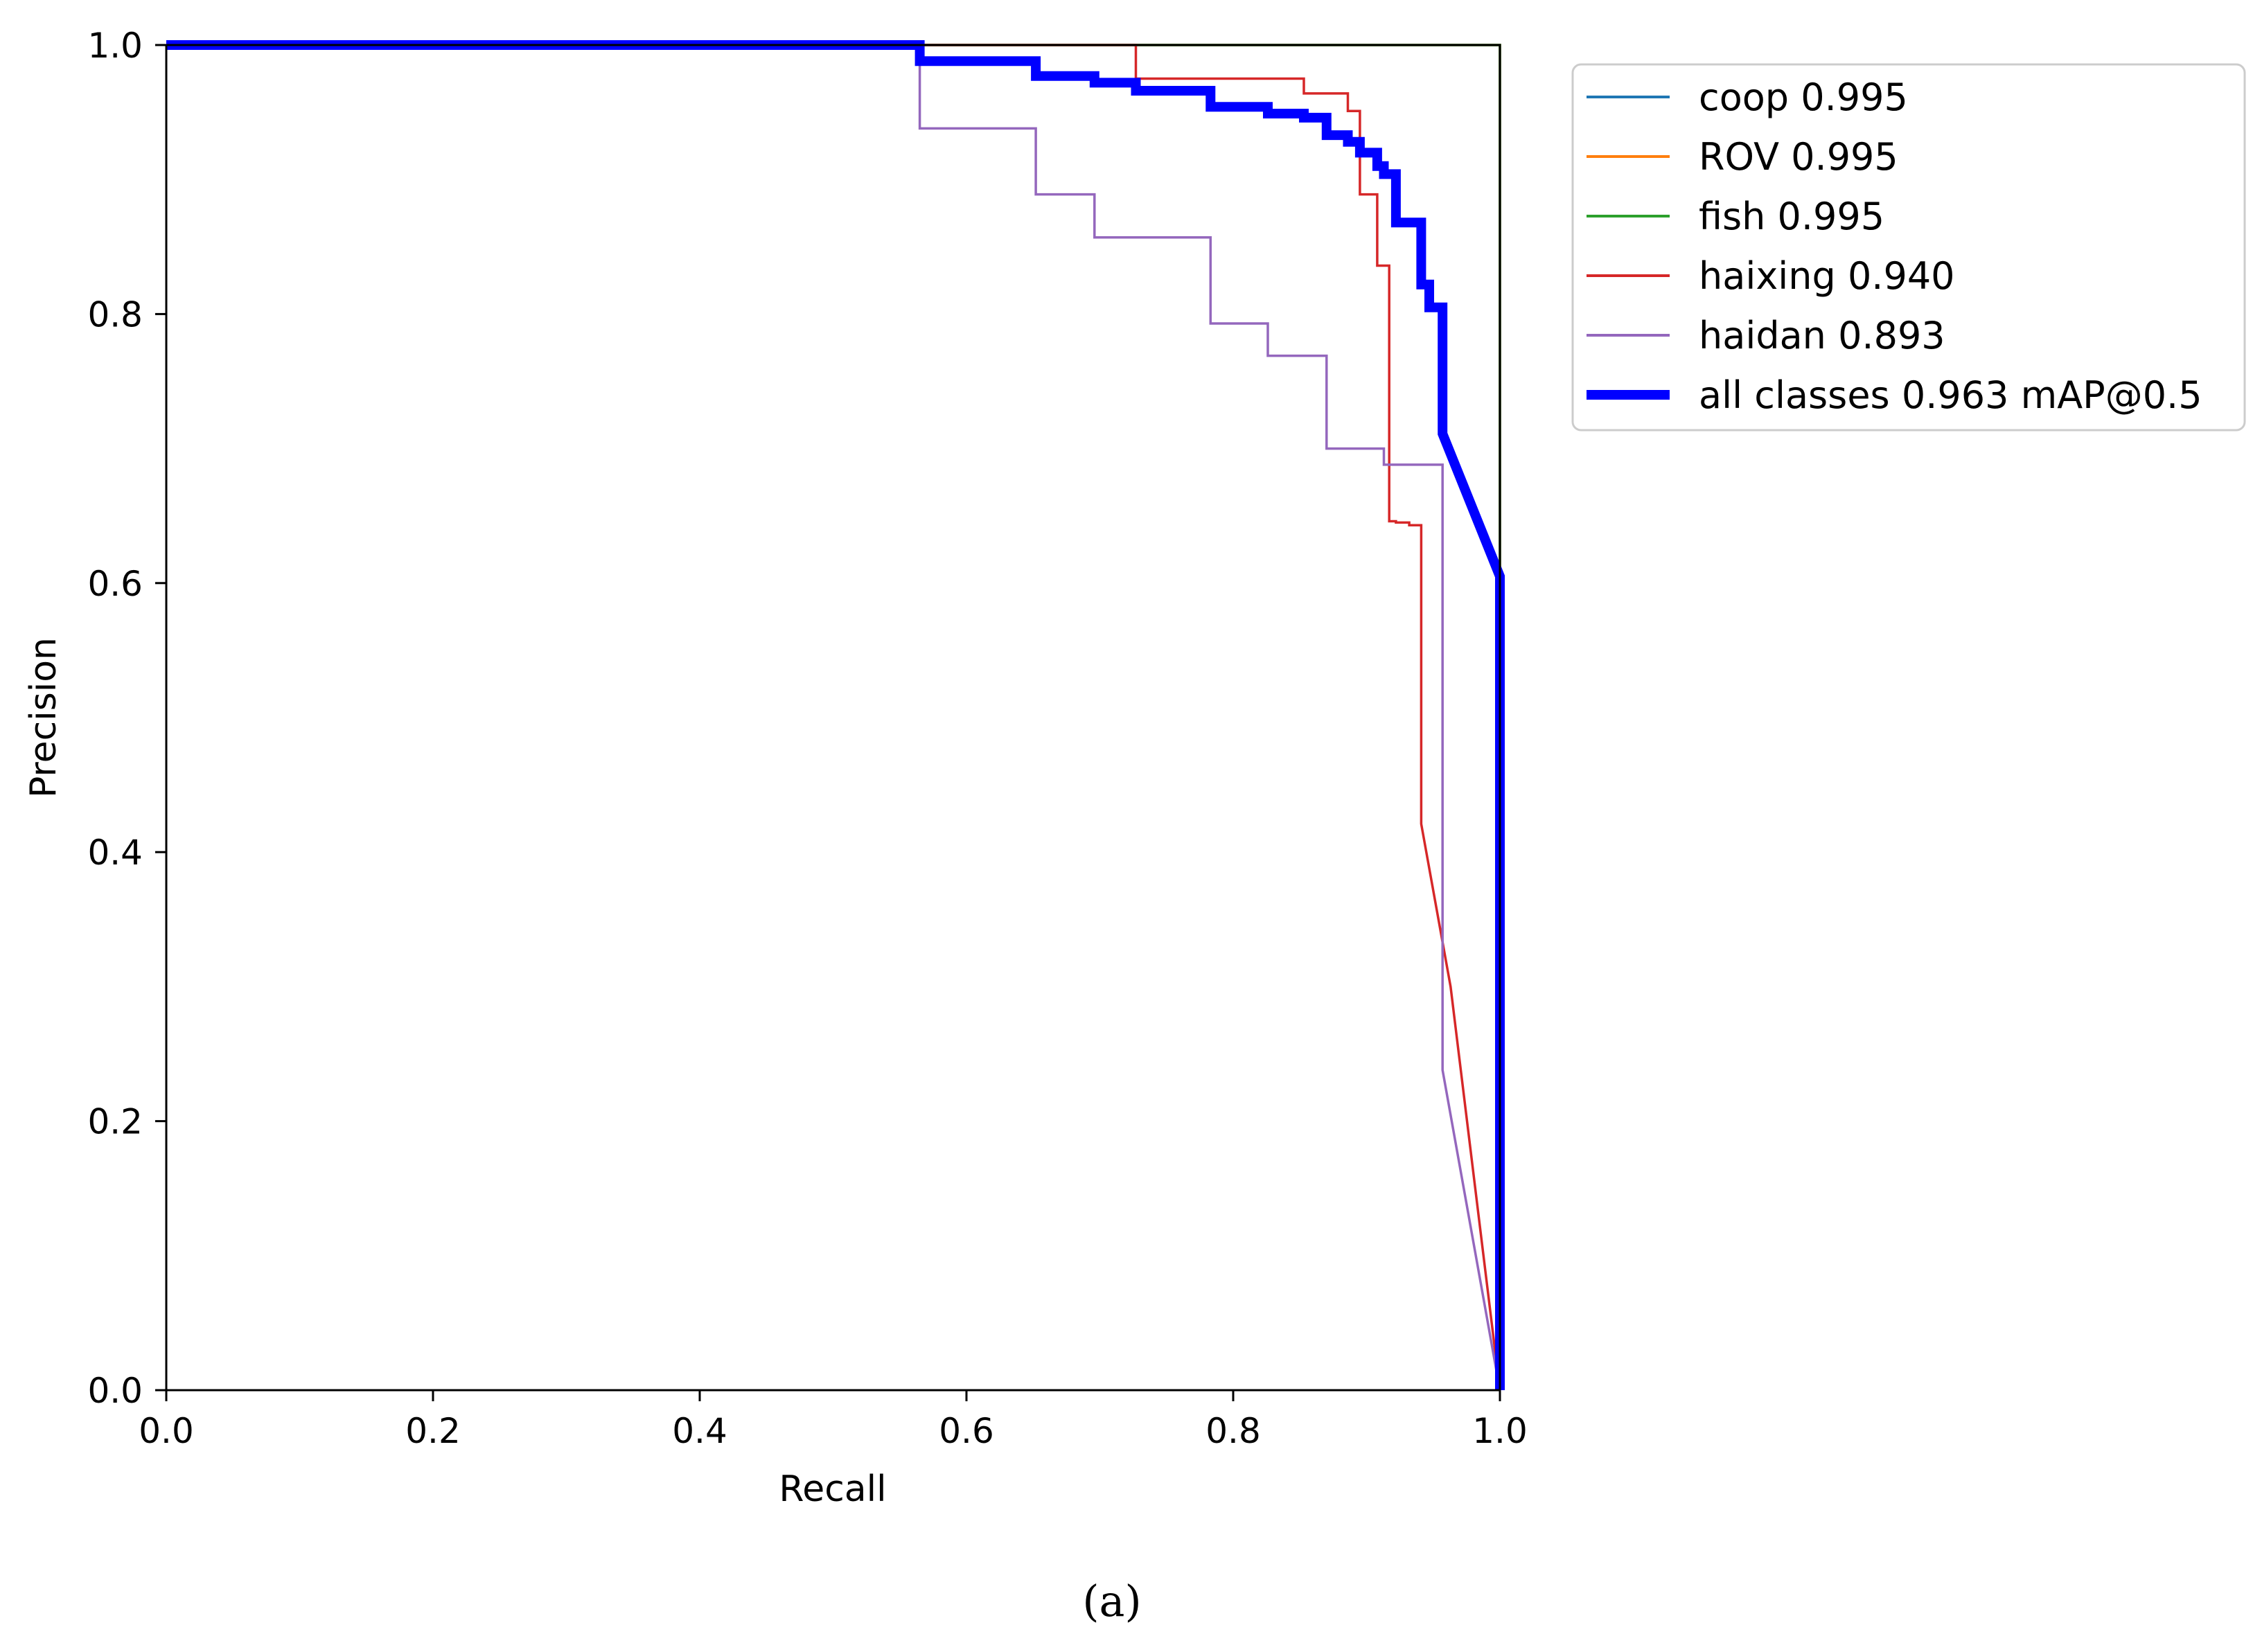 Image resolution: width=2262 pixels, height=1652 pixels. What do you see at coordinates (166, 1431) in the screenshot?
I see `x-tick-label: 0.0` at bounding box center [166, 1431].